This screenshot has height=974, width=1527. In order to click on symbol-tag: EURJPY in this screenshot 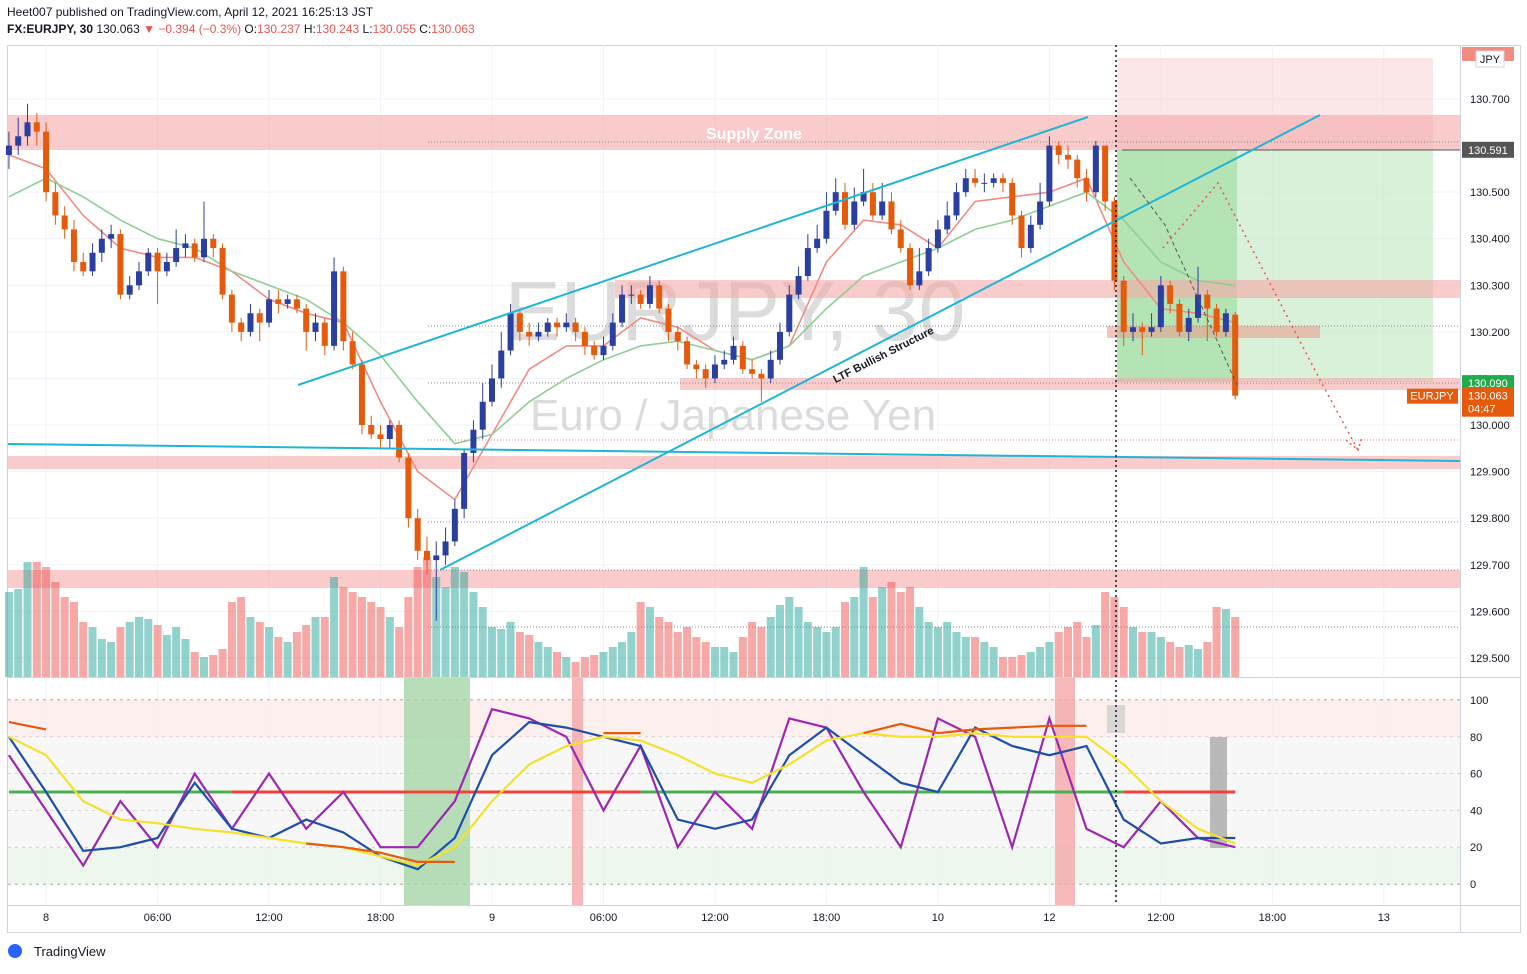, I will do `click(1432, 397)`.